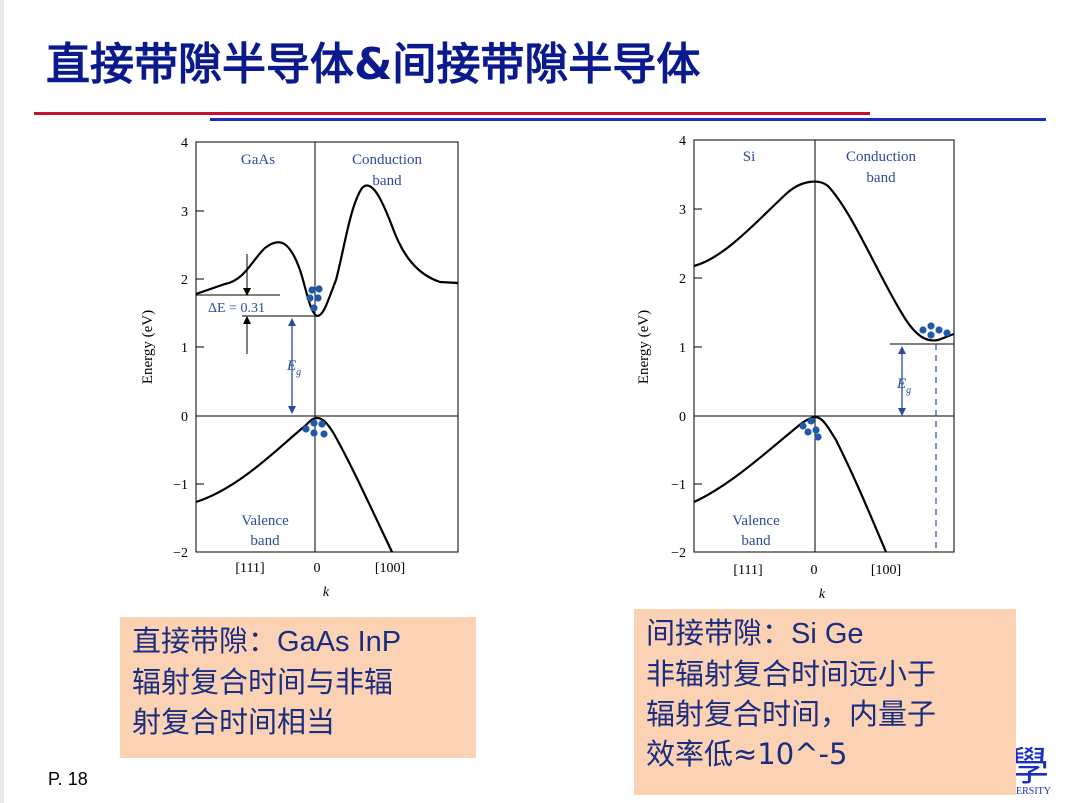 Image resolution: width=1079 pixels, height=803 pixels. What do you see at coordinates (317, 568) in the screenshot?
I see `gaas-xtick-0: 0` at bounding box center [317, 568].